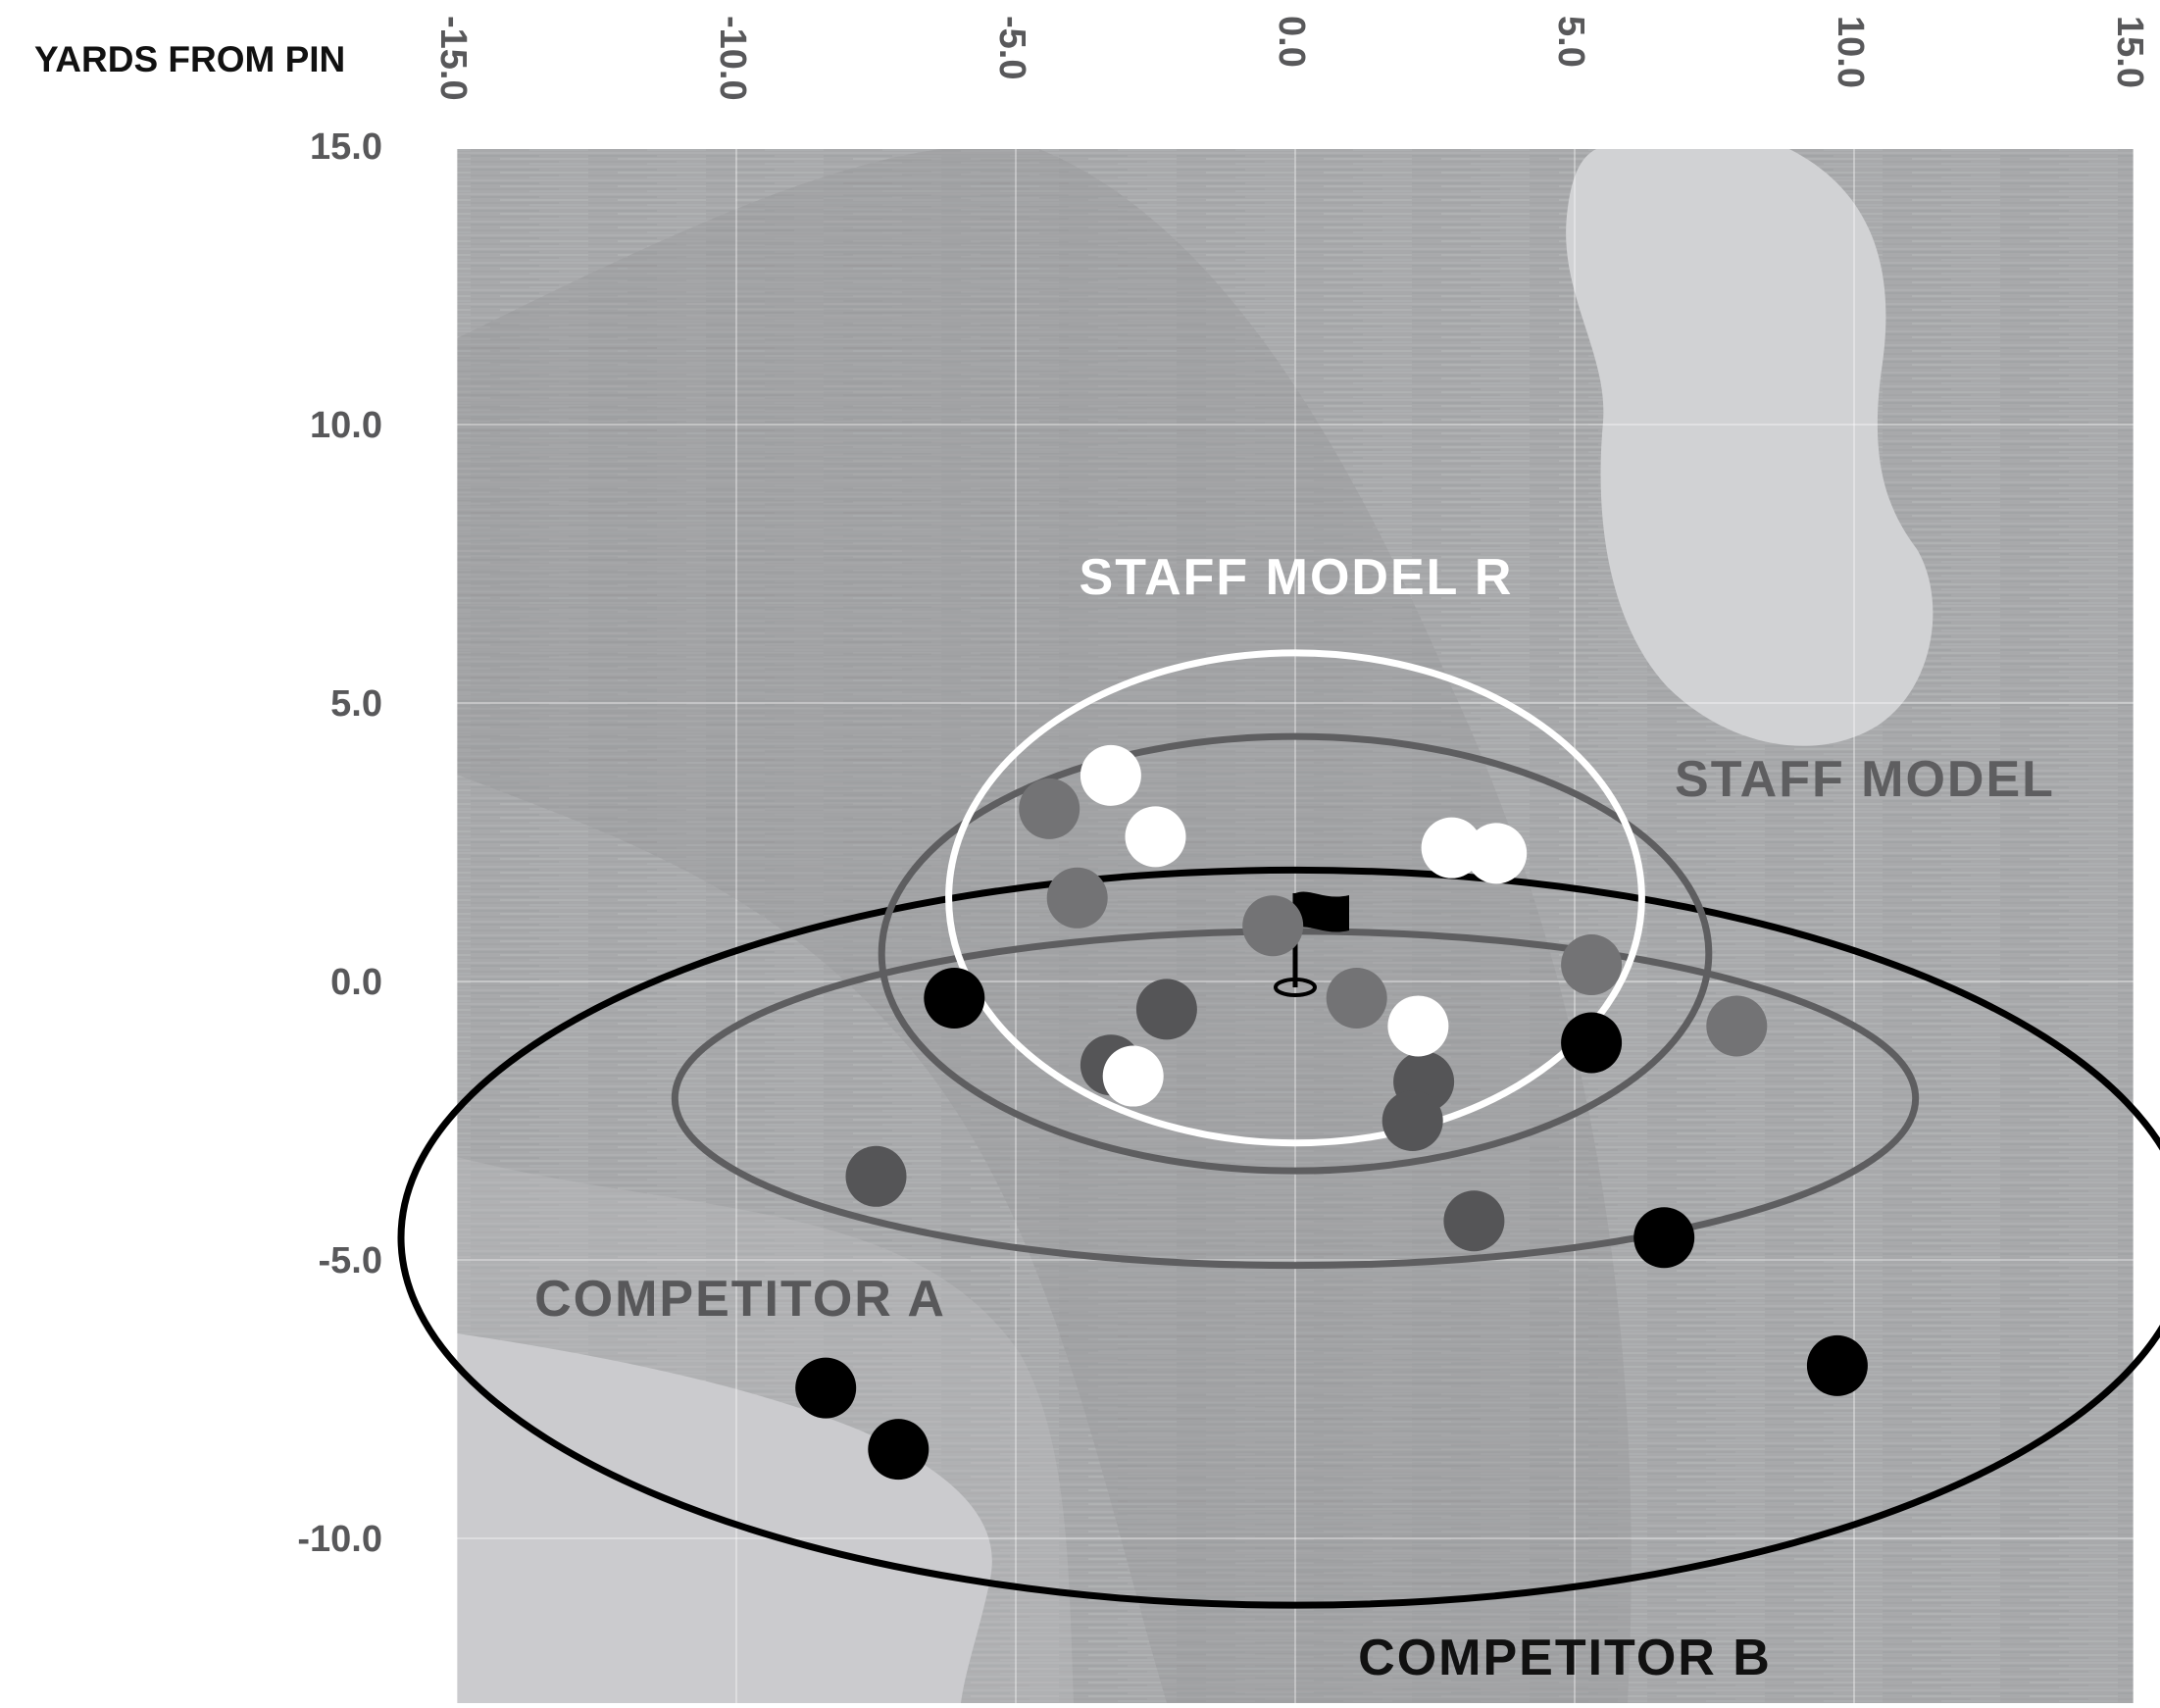 The width and height of the screenshot is (2160, 1708). Describe the element at coordinates (765, 1430) in the screenshot. I see `green-edge-shading` at that location.